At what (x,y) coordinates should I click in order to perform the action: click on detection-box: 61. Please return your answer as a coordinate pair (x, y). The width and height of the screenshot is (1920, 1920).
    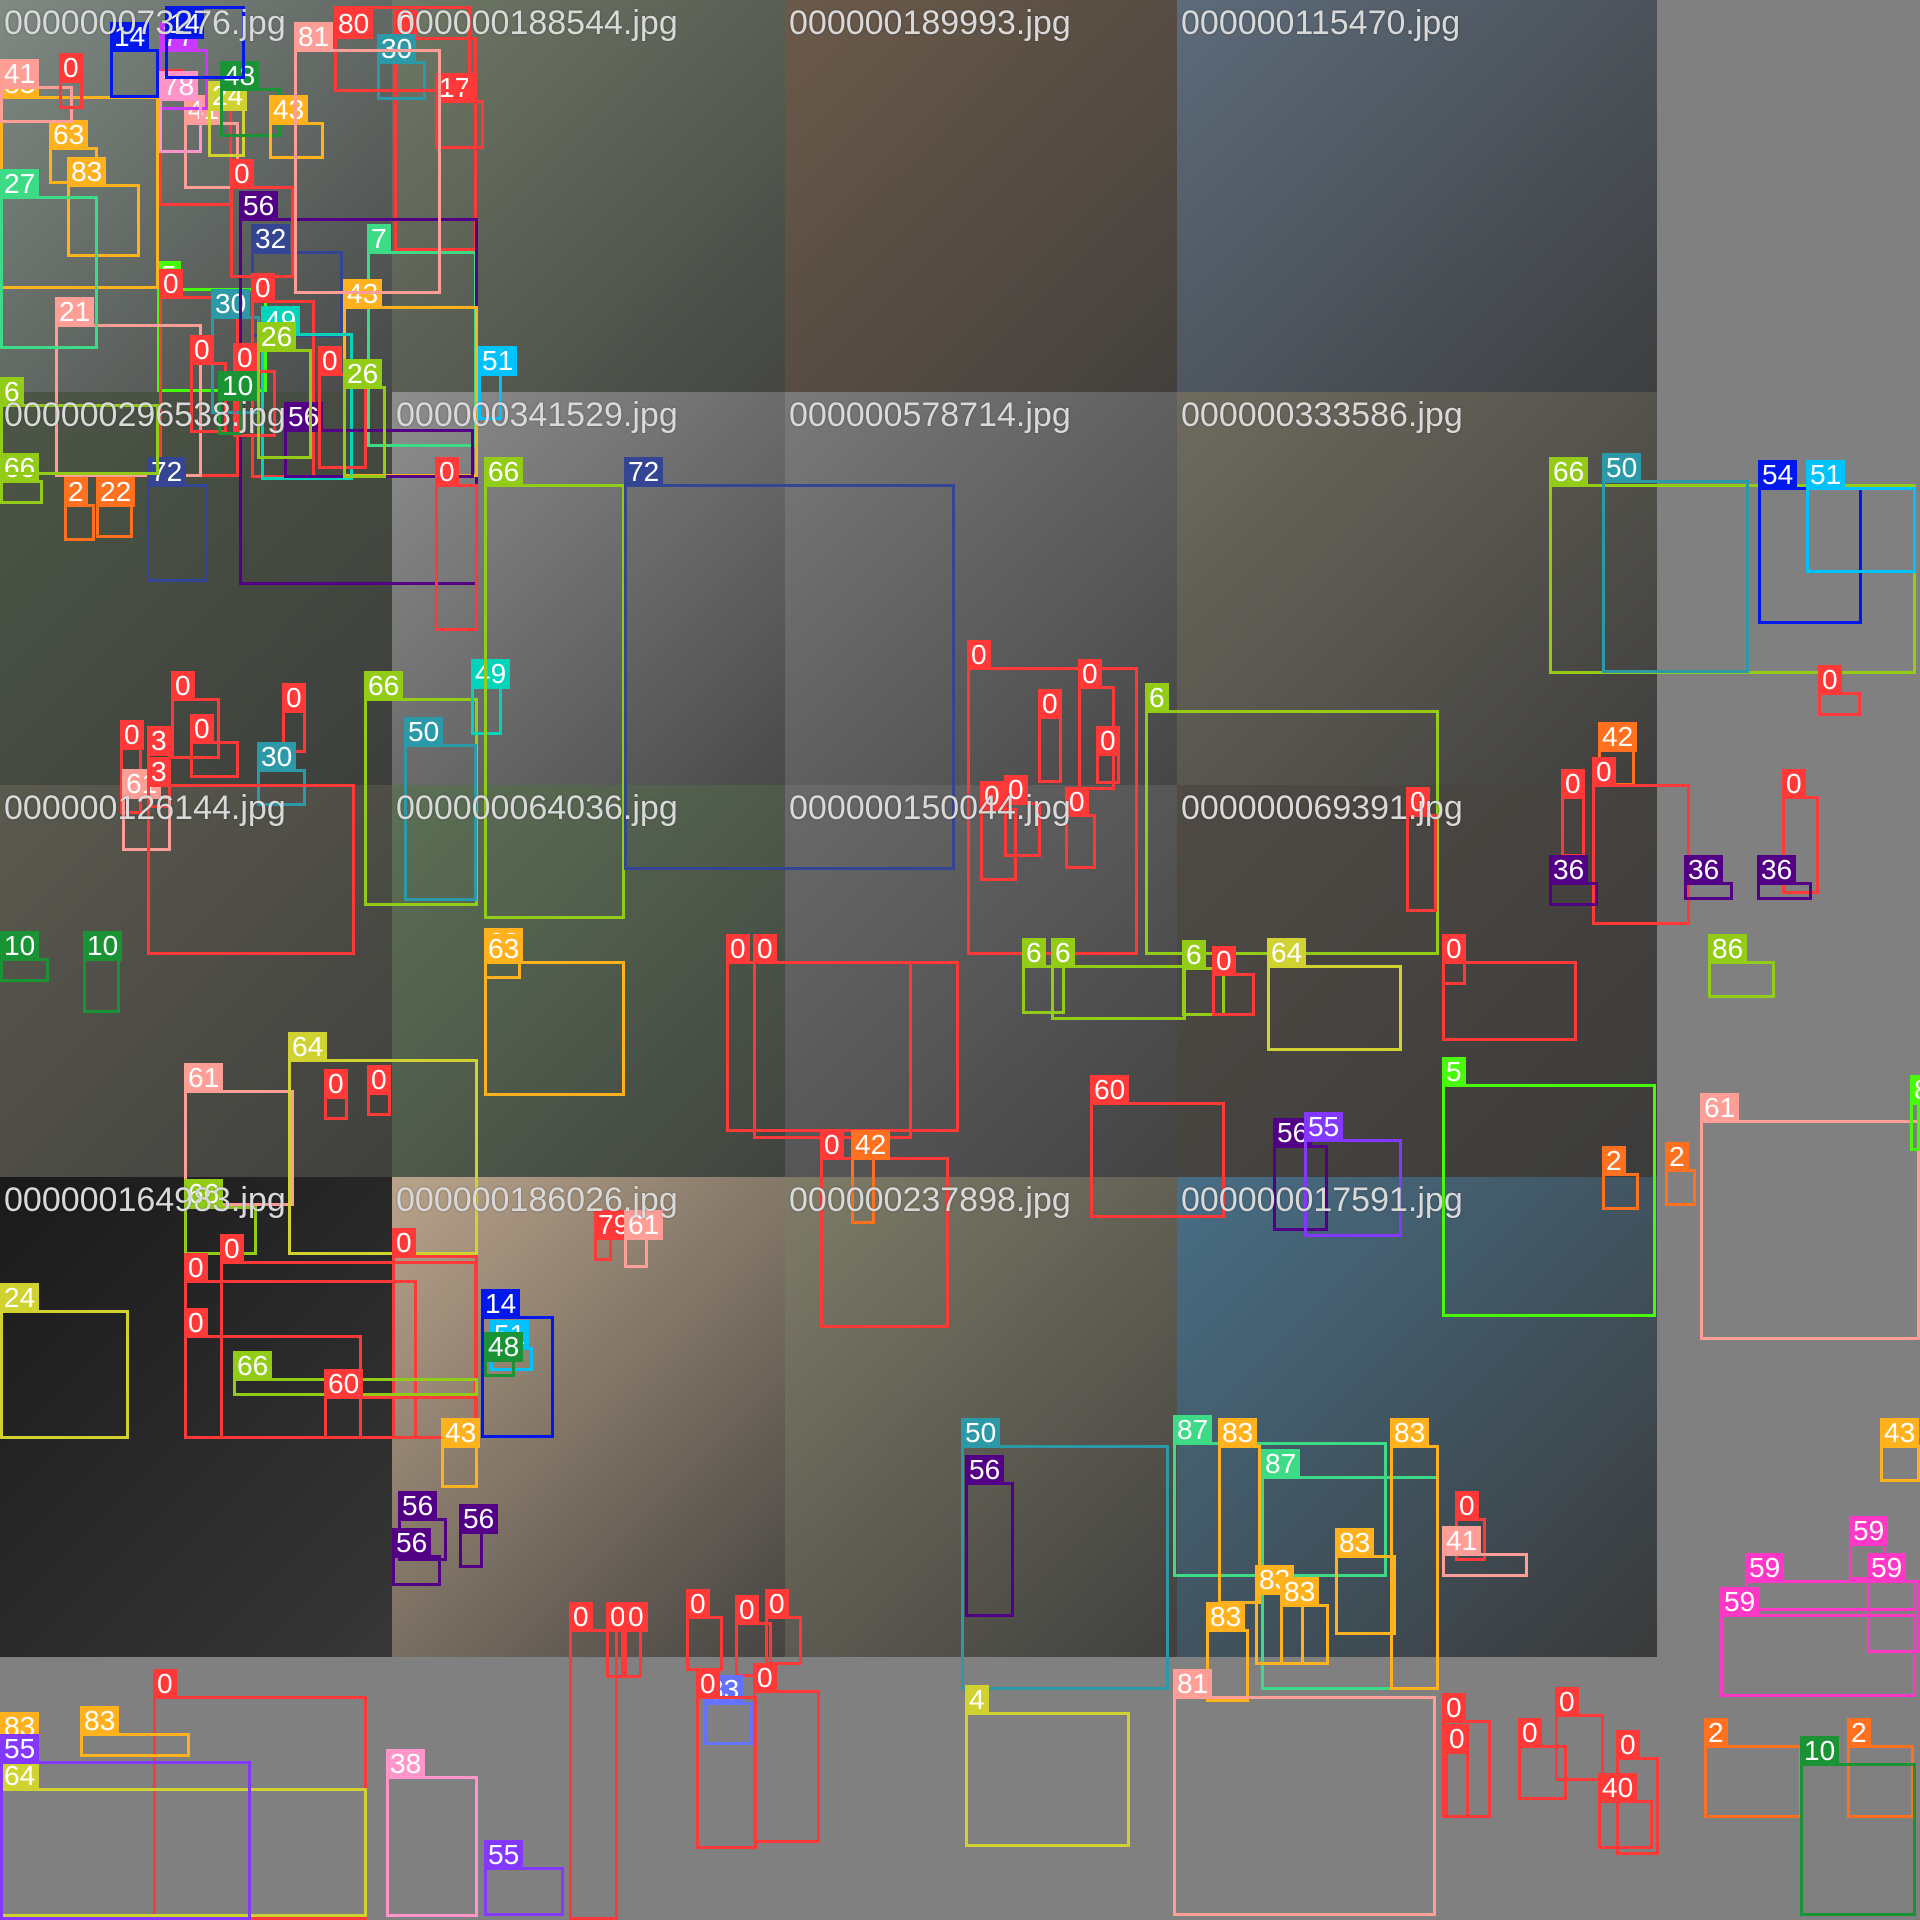
    Looking at the image, I should click on (644, 1239).